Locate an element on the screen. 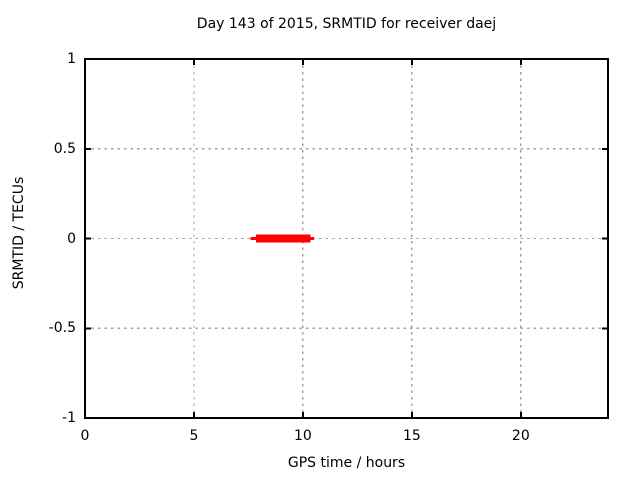 Image resolution: width=640 pixels, height=480 pixels. x-tick-label: 15 is located at coordinates (411, 436).